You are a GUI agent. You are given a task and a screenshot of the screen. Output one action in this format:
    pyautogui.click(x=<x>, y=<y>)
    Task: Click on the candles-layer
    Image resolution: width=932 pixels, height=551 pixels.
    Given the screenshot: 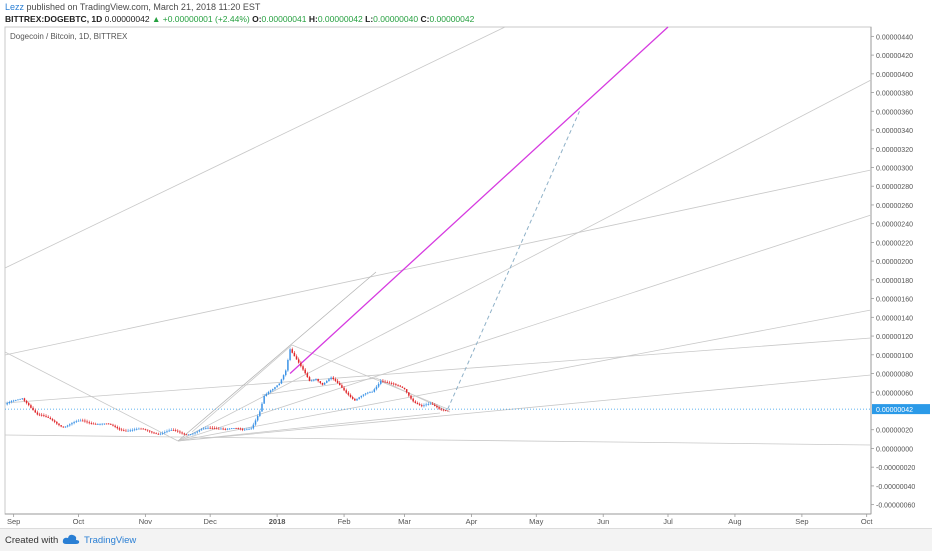 What is the action you would take?
    pyautogui.click(x=227, y=391)
    